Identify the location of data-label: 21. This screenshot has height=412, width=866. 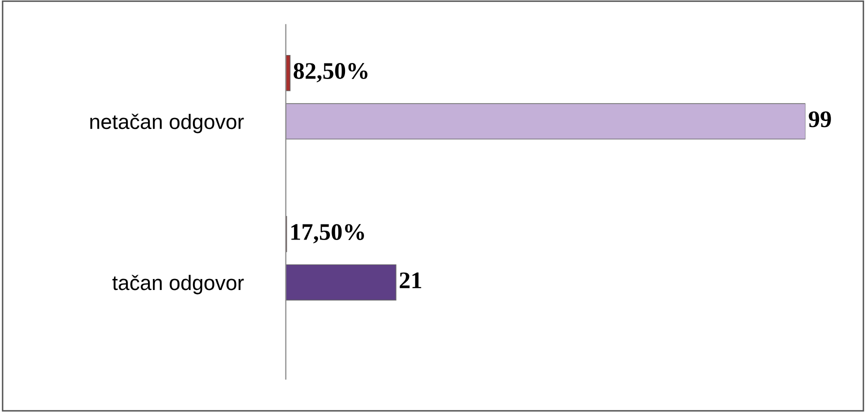
(411, 280).